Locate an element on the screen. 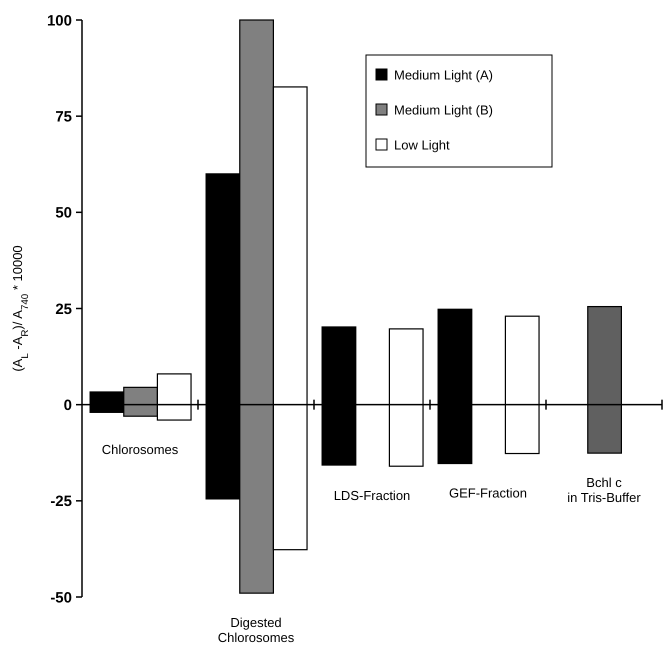 Image resolution: width=671 pixels, height=665 pixels. legend-label: Low Light is located at coordinates (422, 145).